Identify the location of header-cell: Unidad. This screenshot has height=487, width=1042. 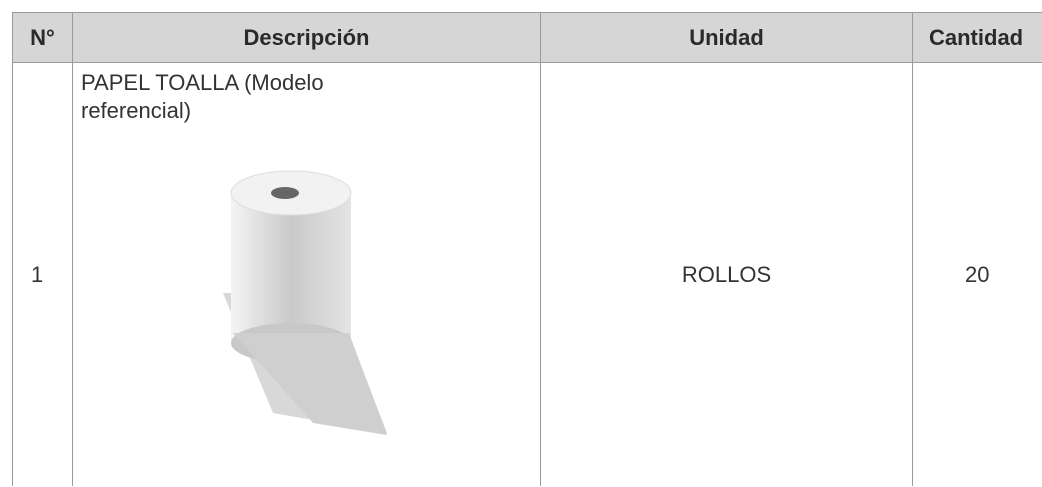
(726, 37).